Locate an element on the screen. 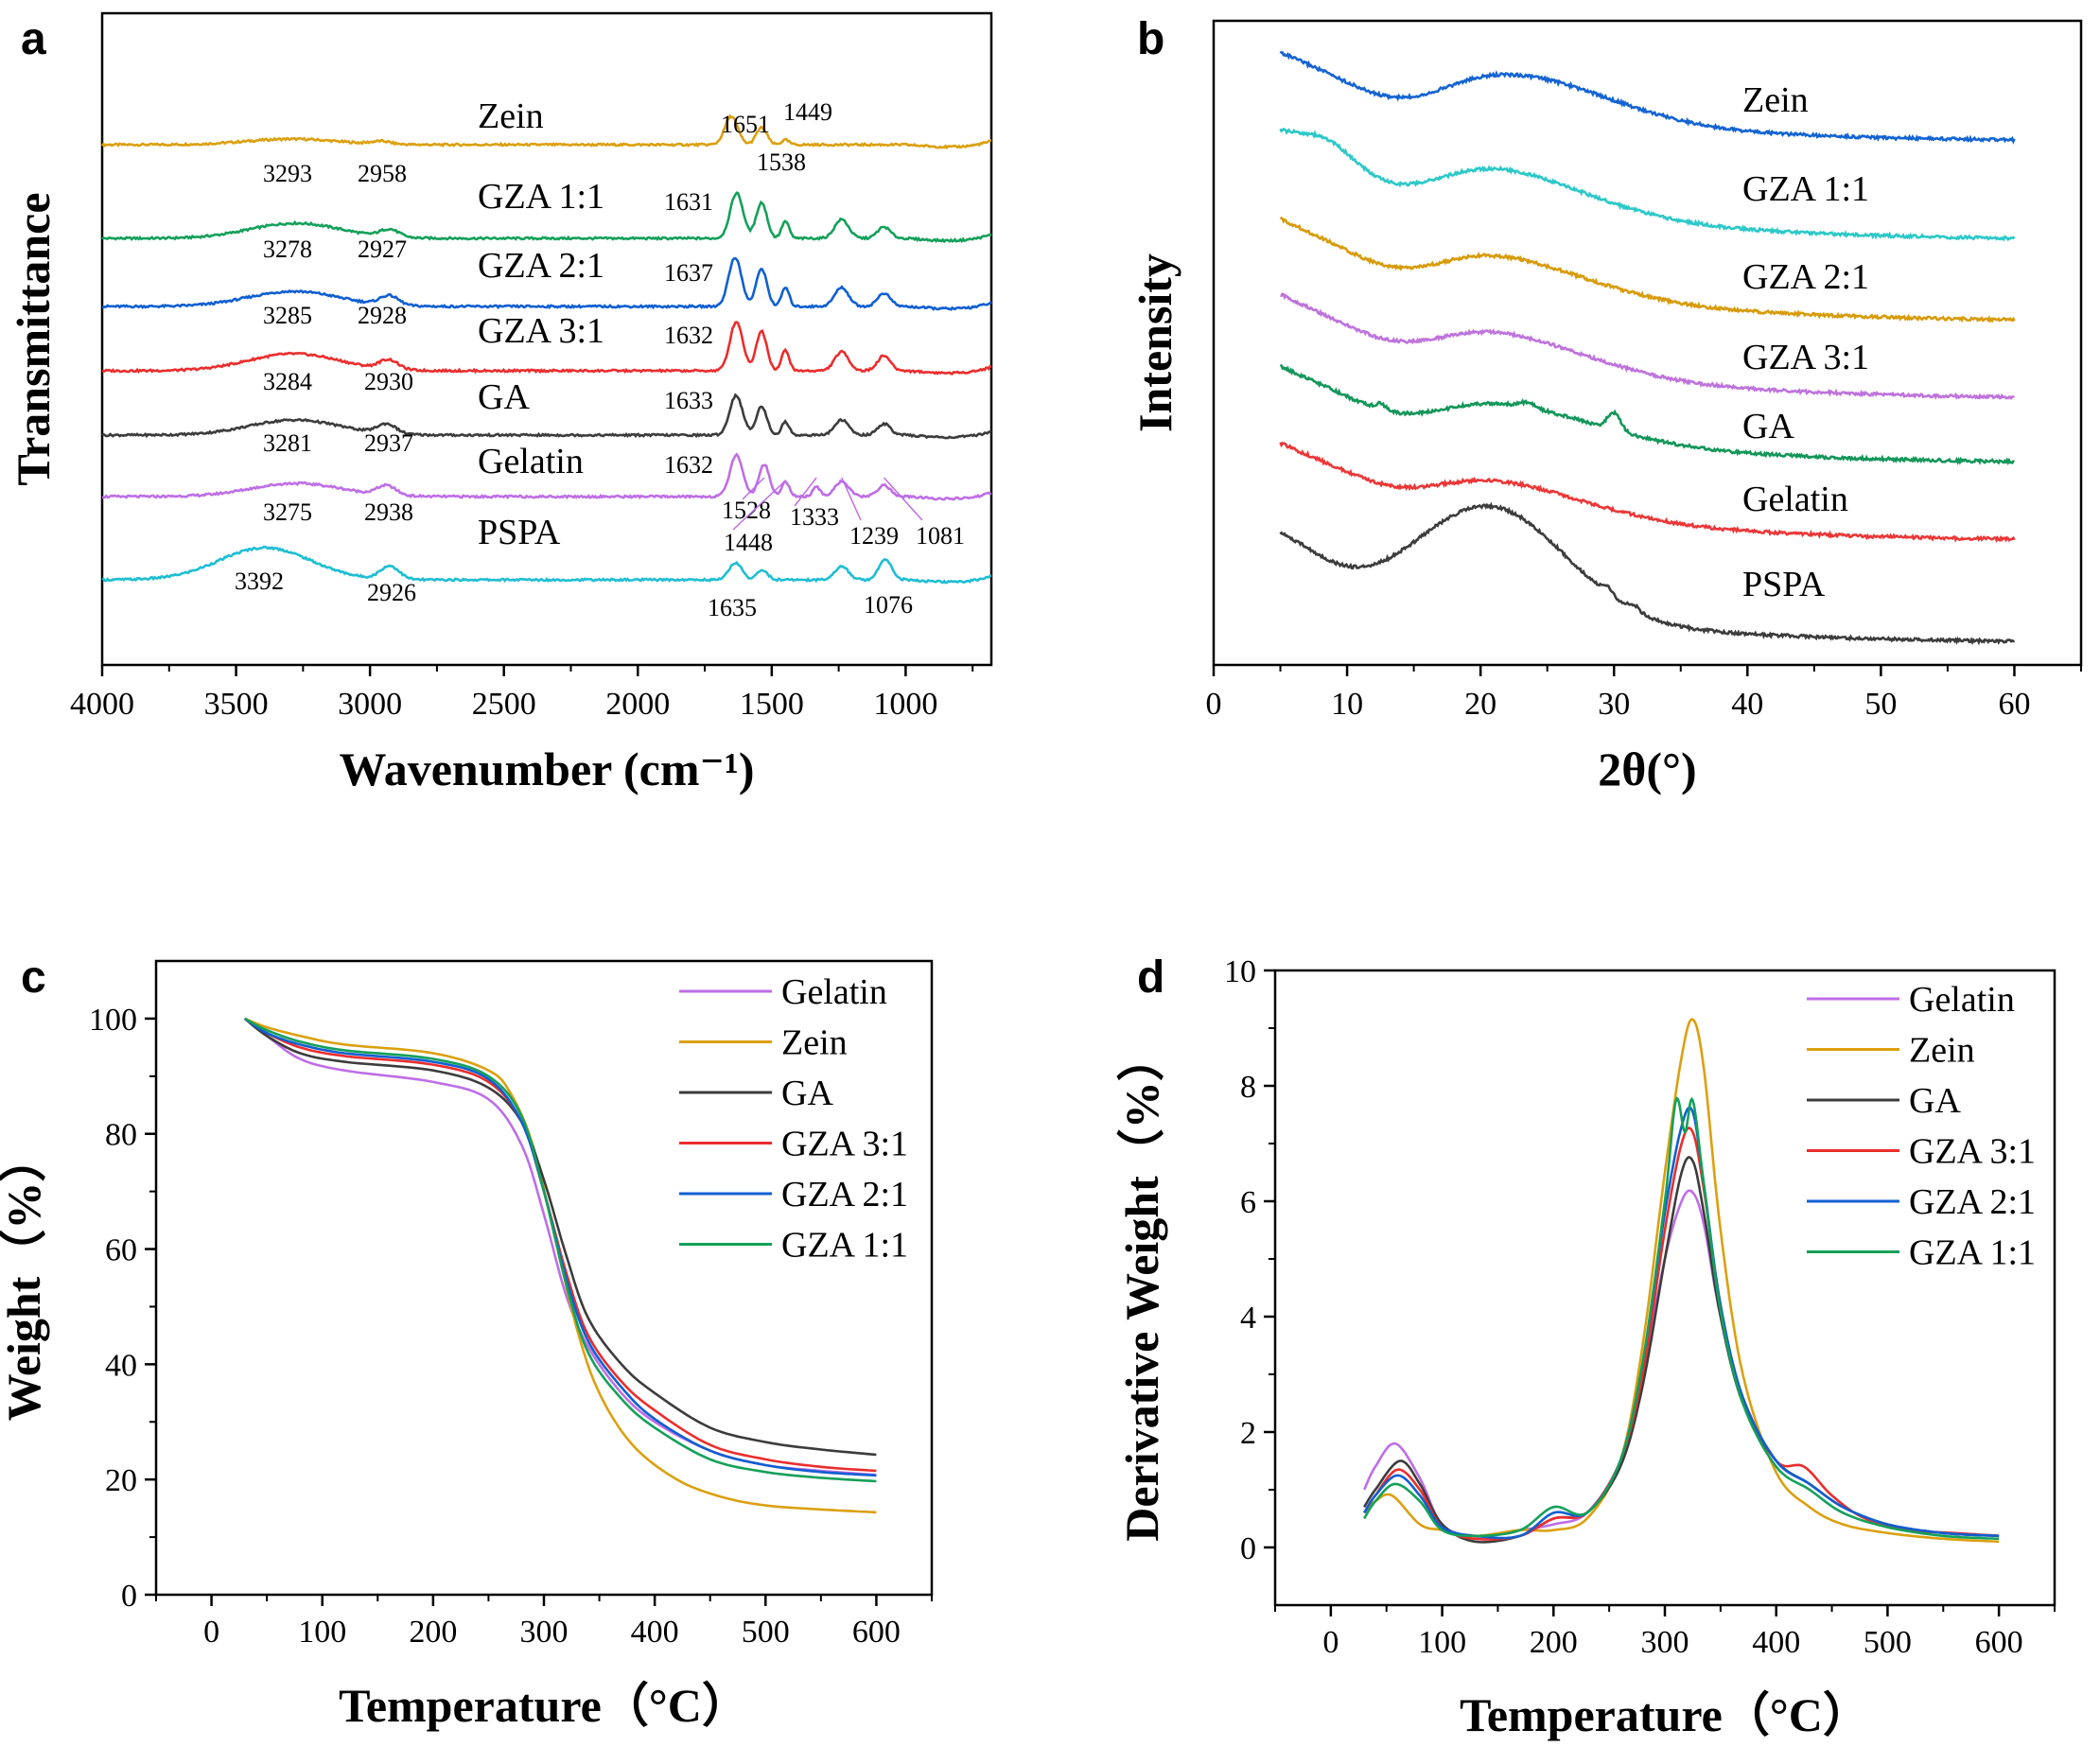 The image size is (2100, 1747). panel-a-peak-label: 2928 is located at coordinates (383, 315).